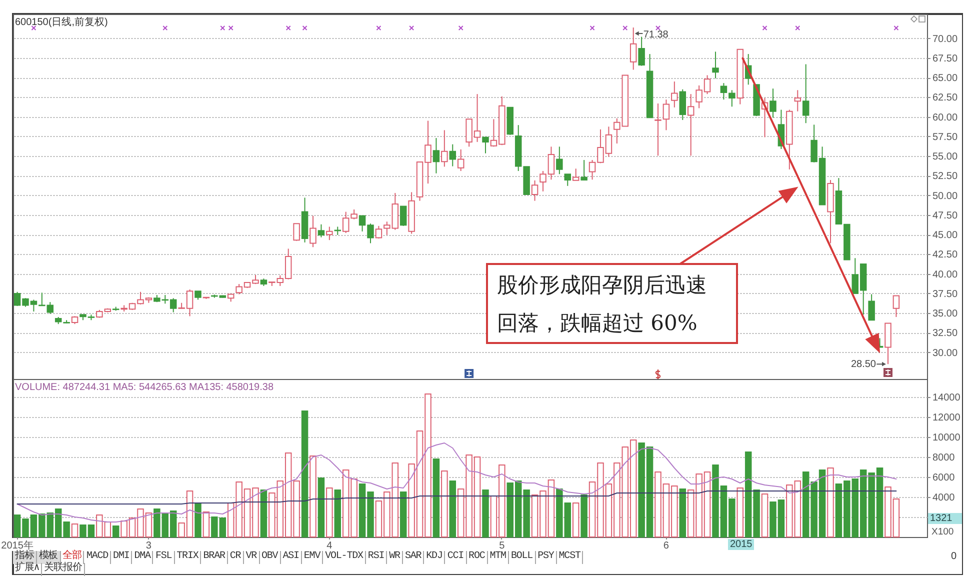 This screenshot has height=578, width=965. I want to click on text: ASI, so click(291, 557).